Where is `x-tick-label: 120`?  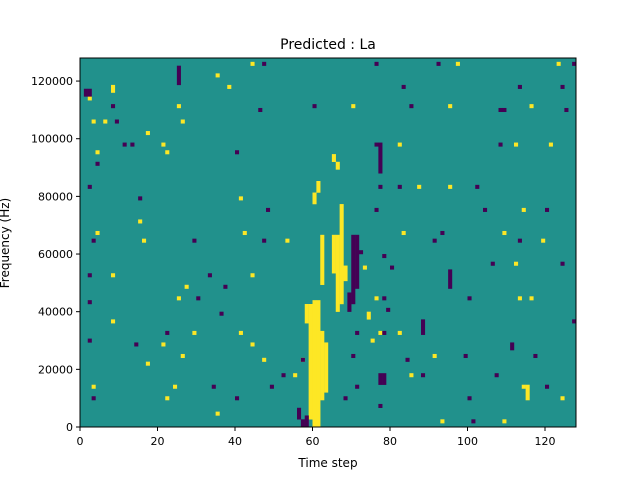 x-tick-label: 120 is located at coordinates (545, 441).